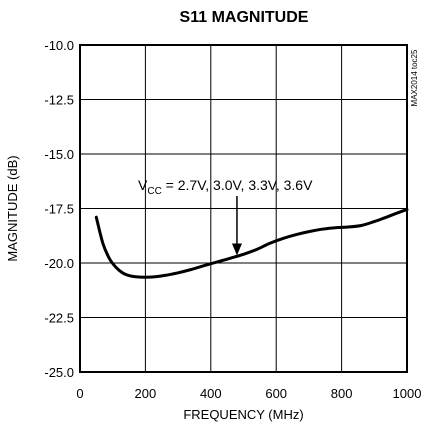 This screenshot has height=435, width=424. I want to click on x-tick-label: 1000, so click(407, 393).